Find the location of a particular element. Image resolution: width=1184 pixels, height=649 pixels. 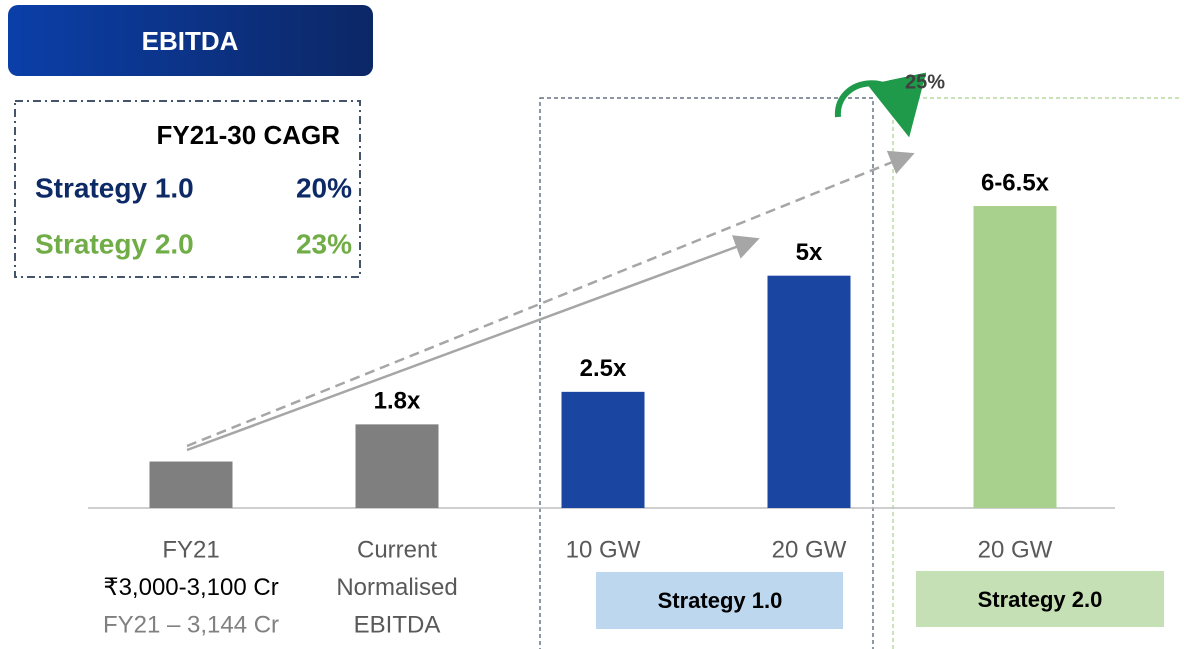

category-label: FY21 – 3,144 Cr is located at coordinates (191, 624).